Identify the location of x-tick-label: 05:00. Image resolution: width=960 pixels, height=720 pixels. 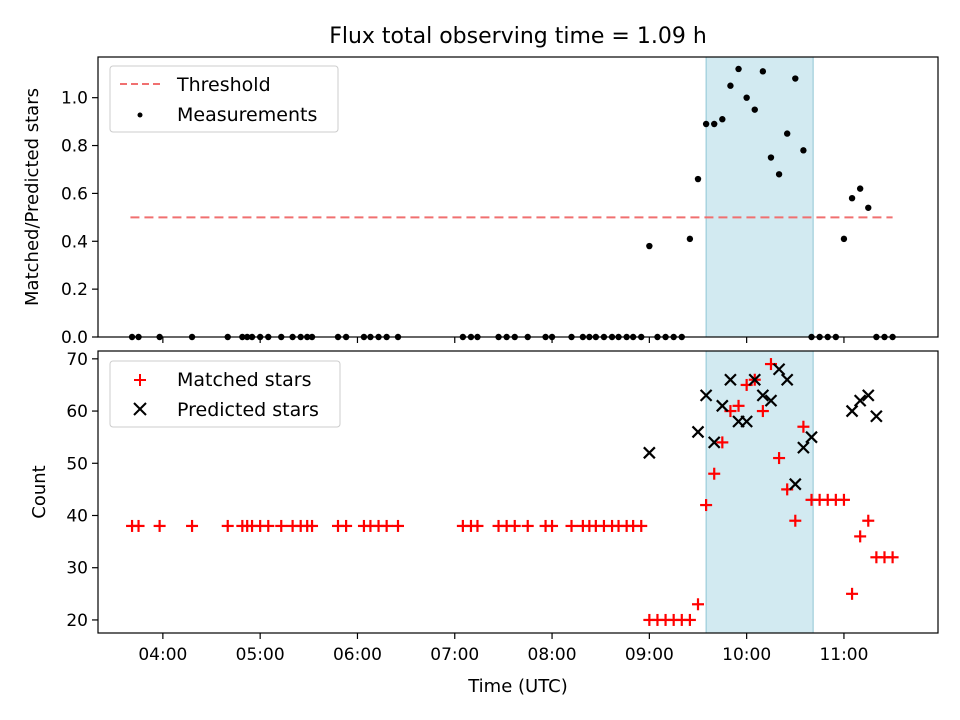
(260, 655).